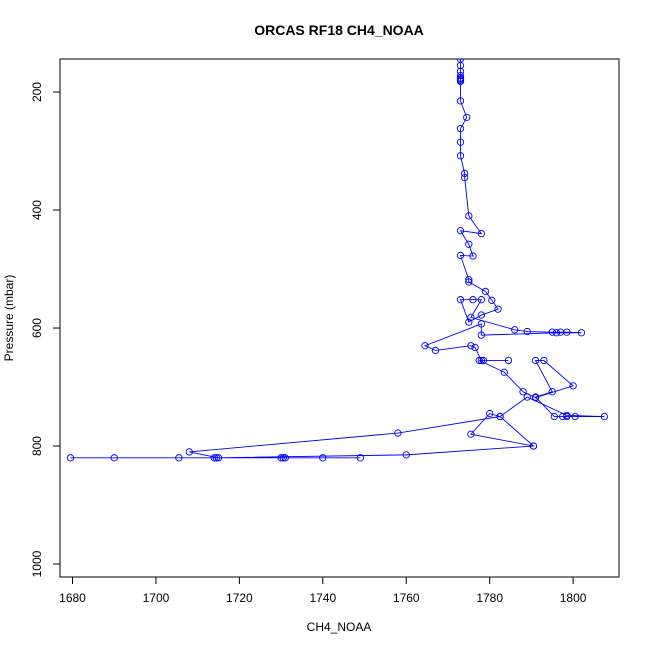 The width and height of the screenshot is (650, 650). Describe the element at coordinates (9, 318) in the screenshot. I see `y-axis-label: Pressure (mbar)` at that location.